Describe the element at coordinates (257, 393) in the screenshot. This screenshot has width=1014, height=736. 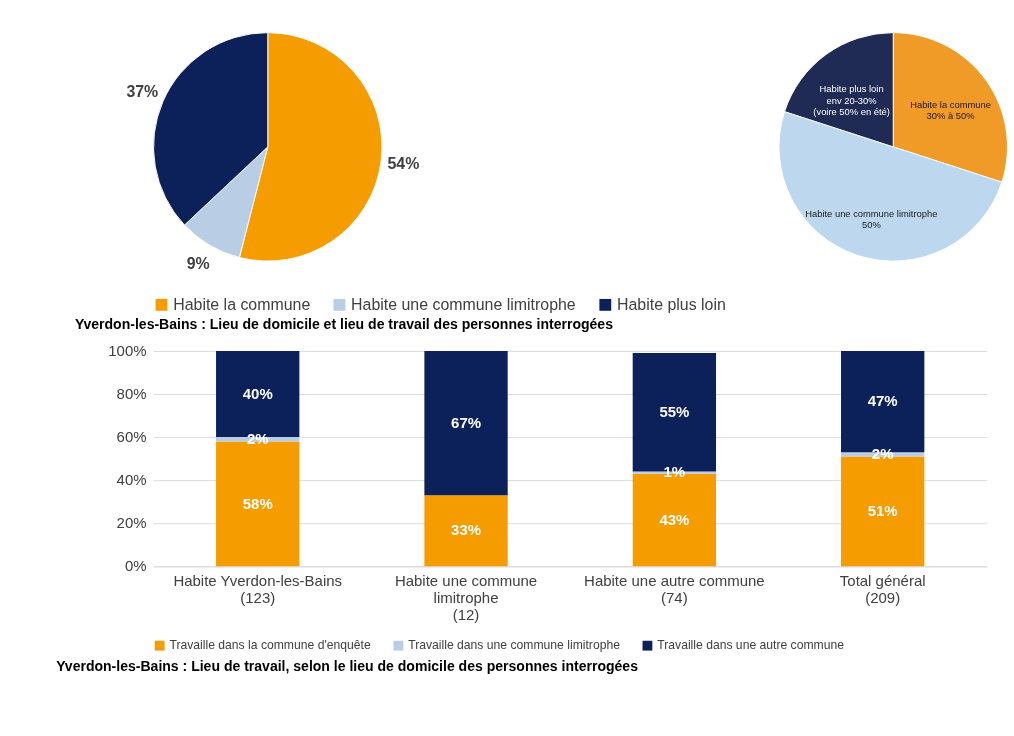
I see `data-label: 40%` at that location.